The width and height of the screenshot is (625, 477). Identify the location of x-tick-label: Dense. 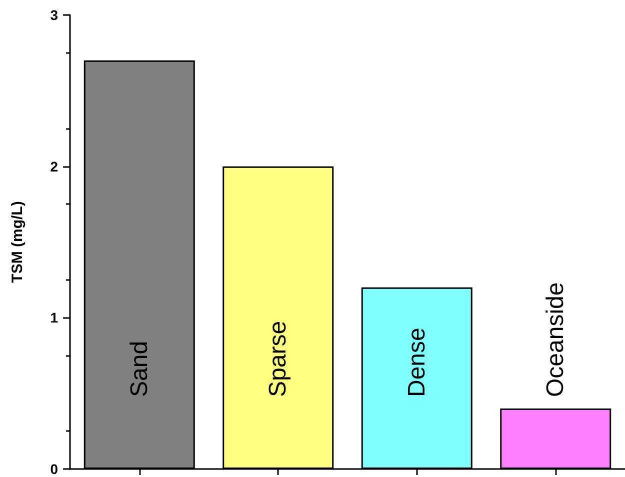
(416, 362).